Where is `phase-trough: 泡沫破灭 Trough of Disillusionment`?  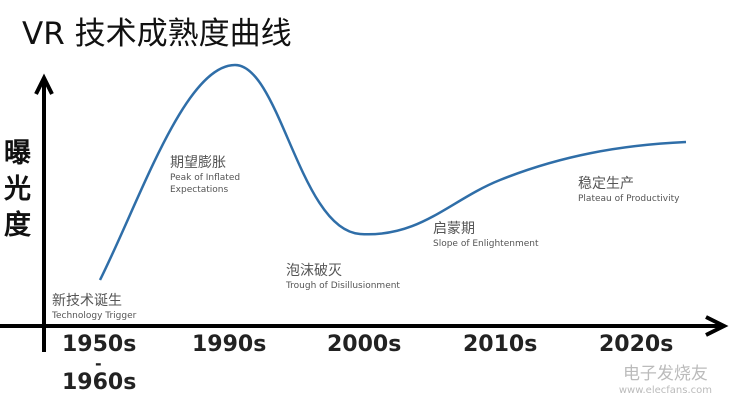 phase-trough: 泡沫破灭 Trough of Disillusionment is located at coordinates (343, 276).